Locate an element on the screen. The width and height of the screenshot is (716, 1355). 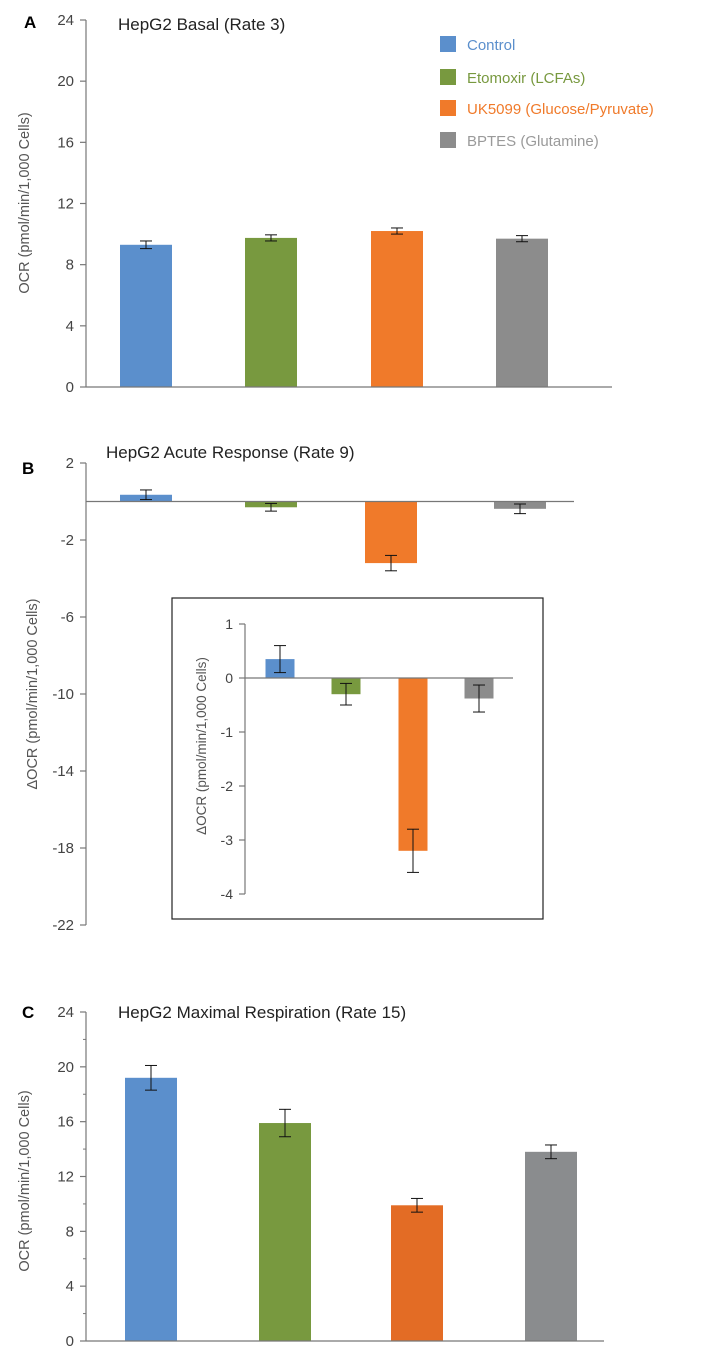
inset-frame is located at coordinates (357, 758).